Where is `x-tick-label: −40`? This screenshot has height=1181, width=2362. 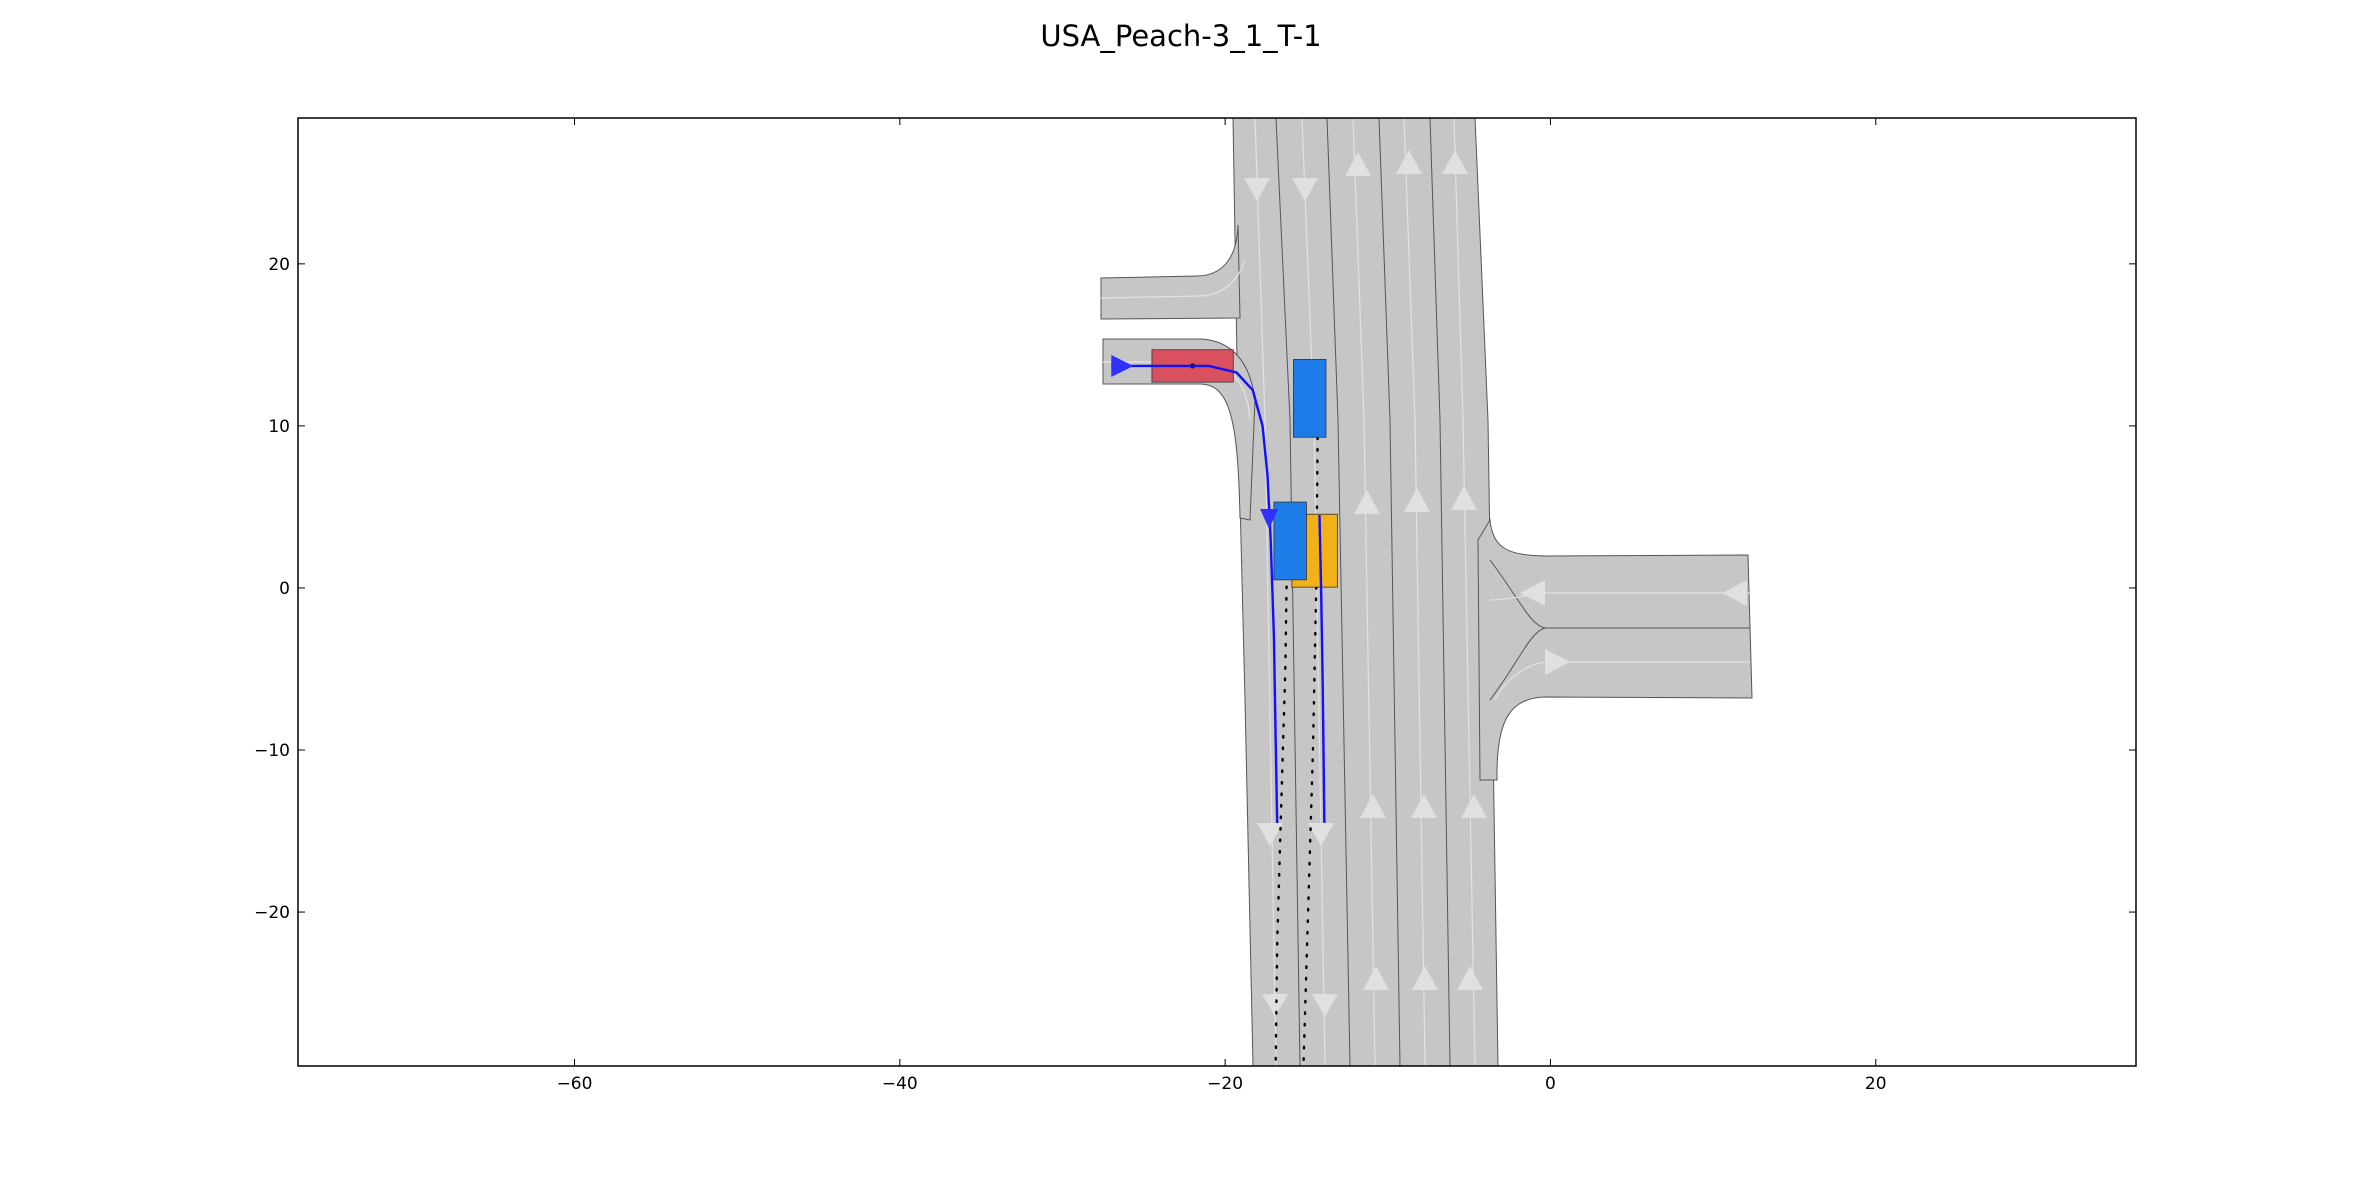 x-tick-label: −40 is located at coordinates (900, 1084).